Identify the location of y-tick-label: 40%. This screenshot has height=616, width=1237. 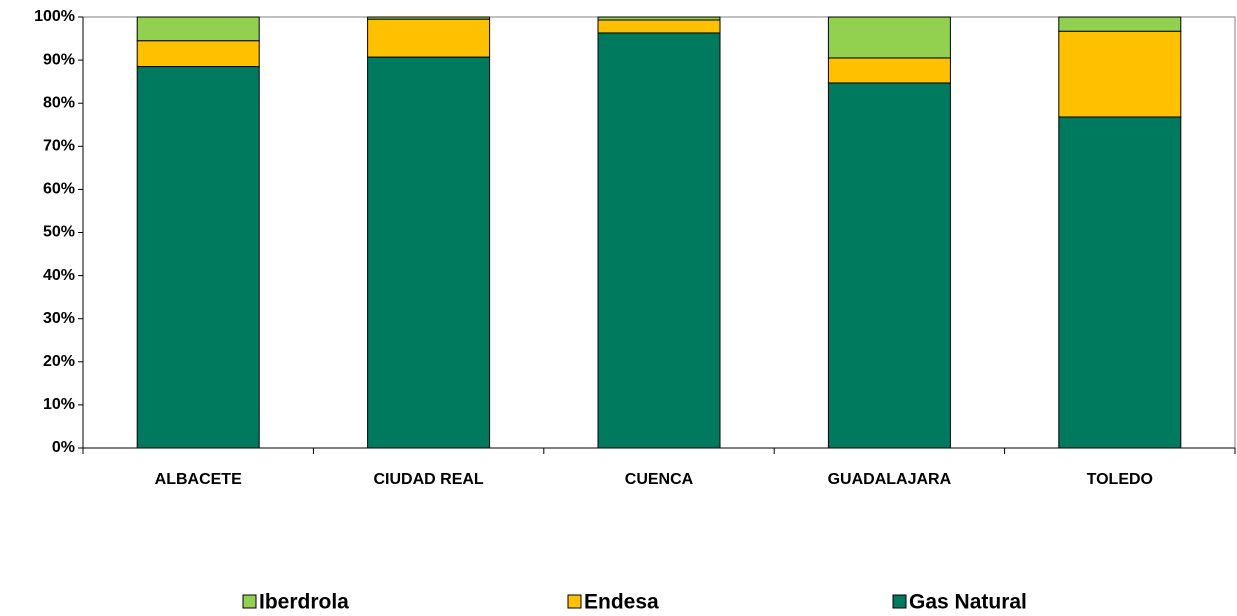
(59, 275).